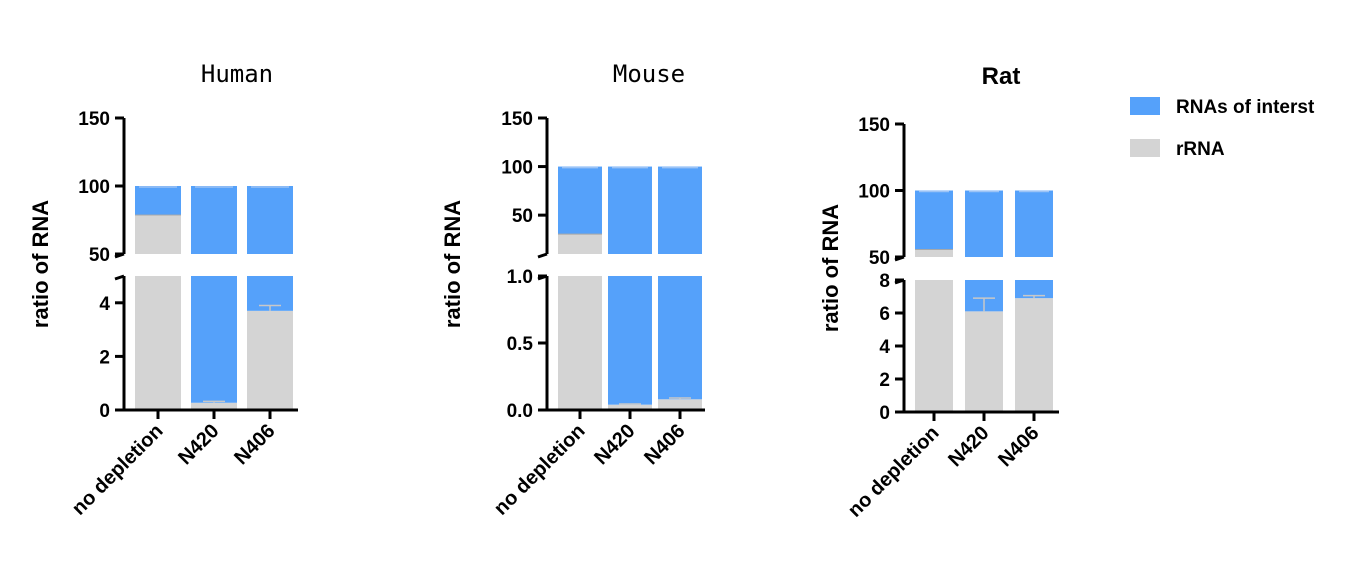 The height and width of the screenshot is (562, 1372). Describe the element at coordinates (680, 210) in the screenshot. I see `bar-interest-upper-mouse-n406` at that location.